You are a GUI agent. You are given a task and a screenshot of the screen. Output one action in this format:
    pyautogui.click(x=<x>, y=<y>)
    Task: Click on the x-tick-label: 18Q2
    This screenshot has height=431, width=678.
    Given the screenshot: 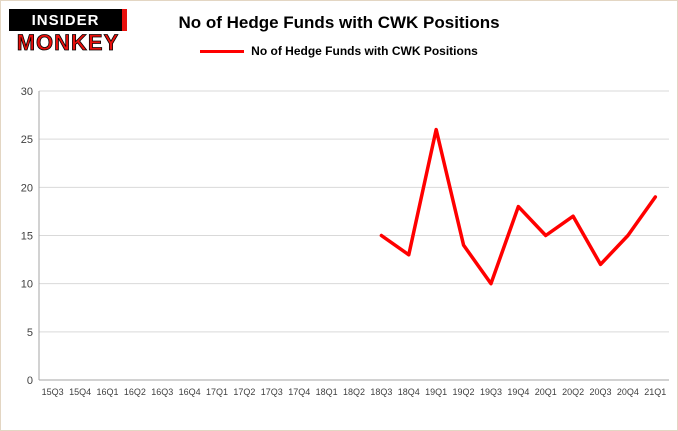 What is the action you would take?
    pyautogui.click(x=354, y=392)
    